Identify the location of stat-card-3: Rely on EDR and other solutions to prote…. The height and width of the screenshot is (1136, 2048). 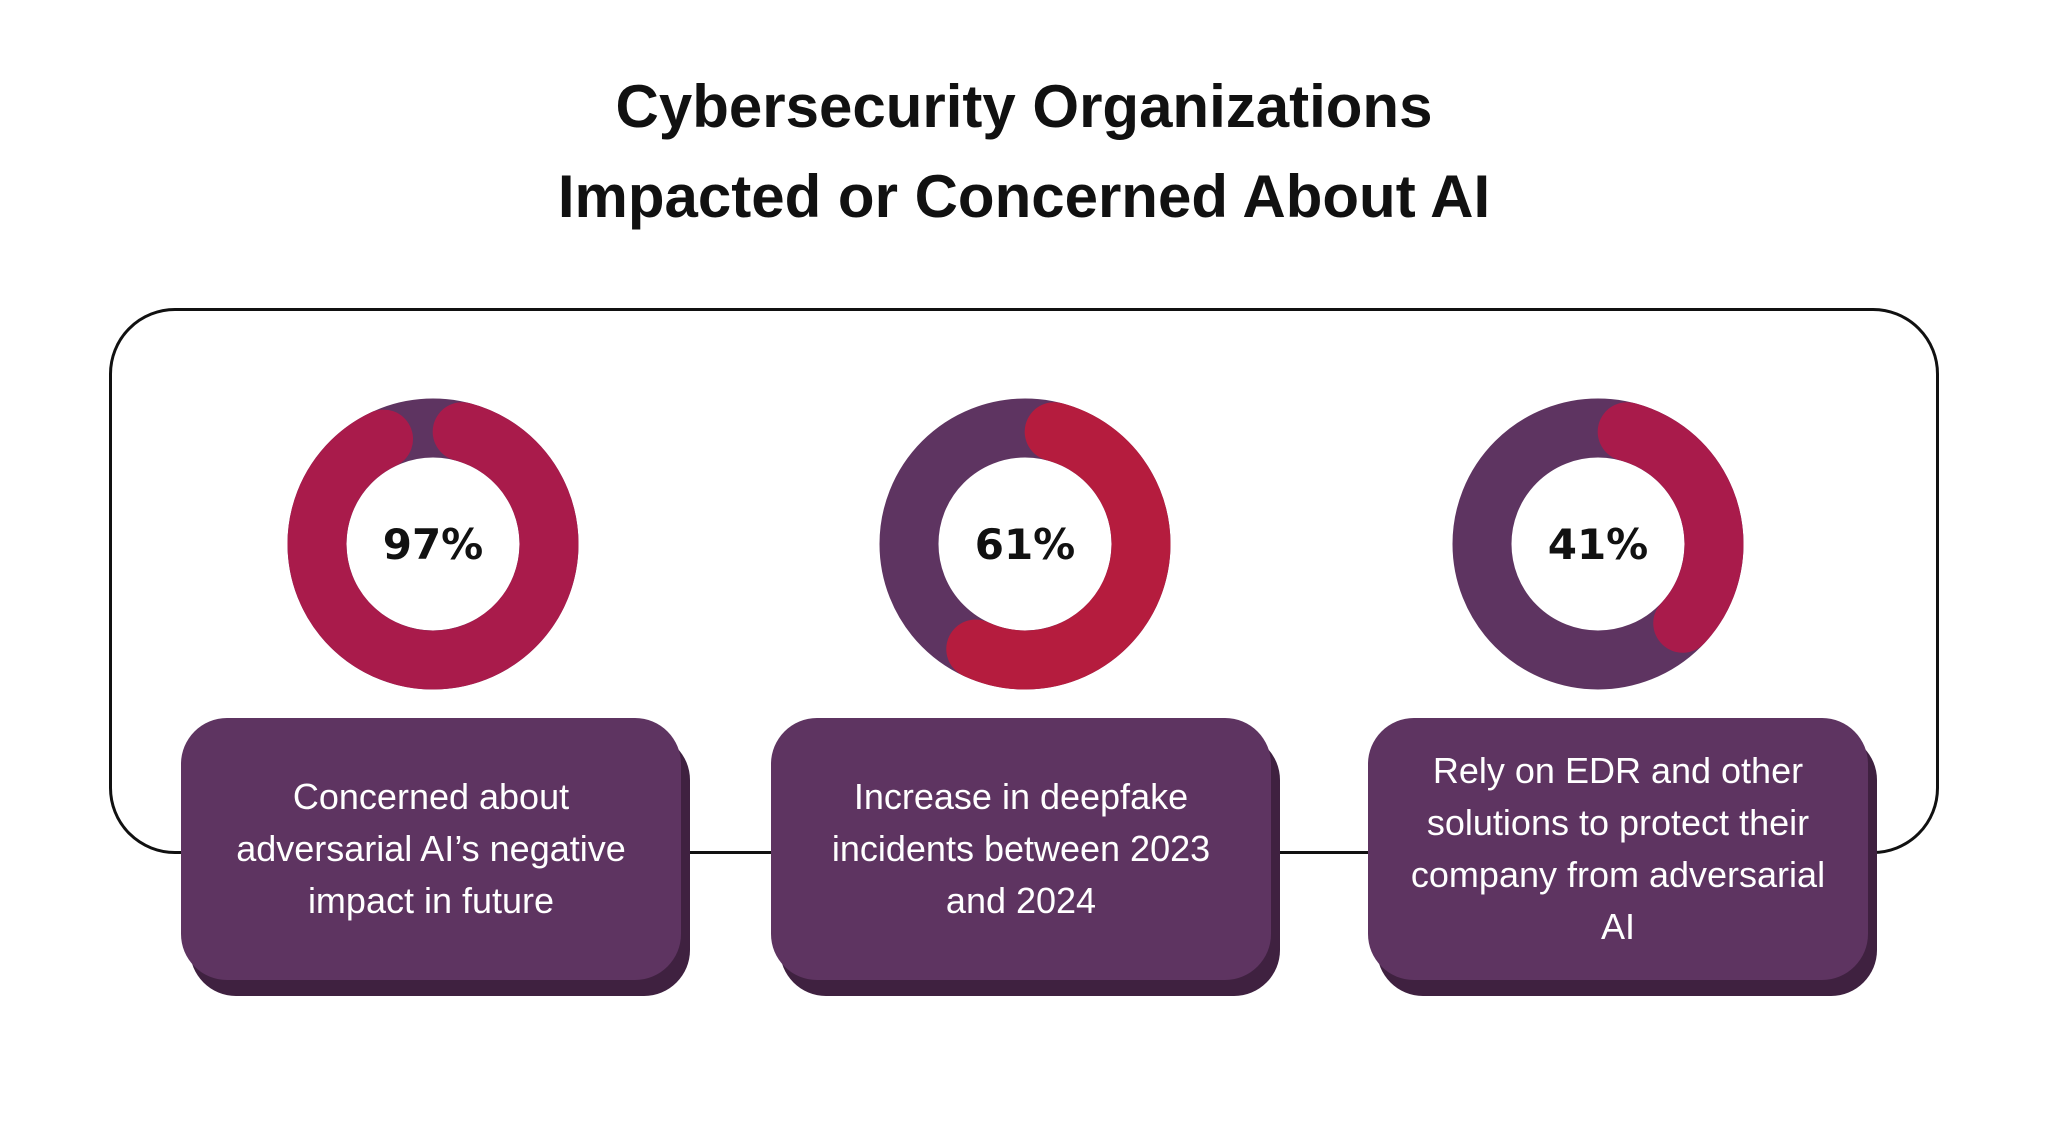
(1622, 857).